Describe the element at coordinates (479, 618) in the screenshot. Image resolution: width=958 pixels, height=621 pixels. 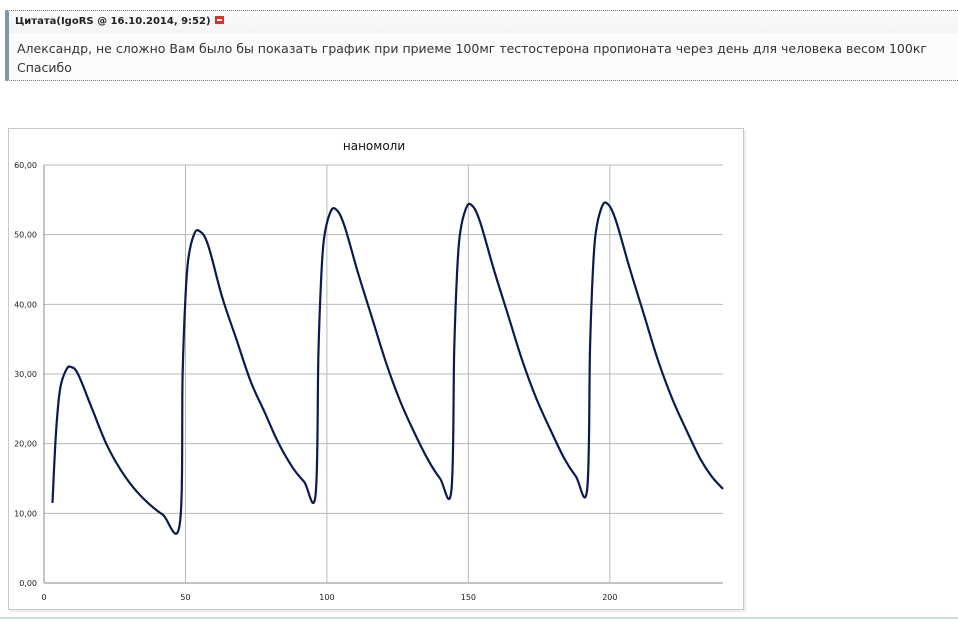
I see `page-divider` at that location.